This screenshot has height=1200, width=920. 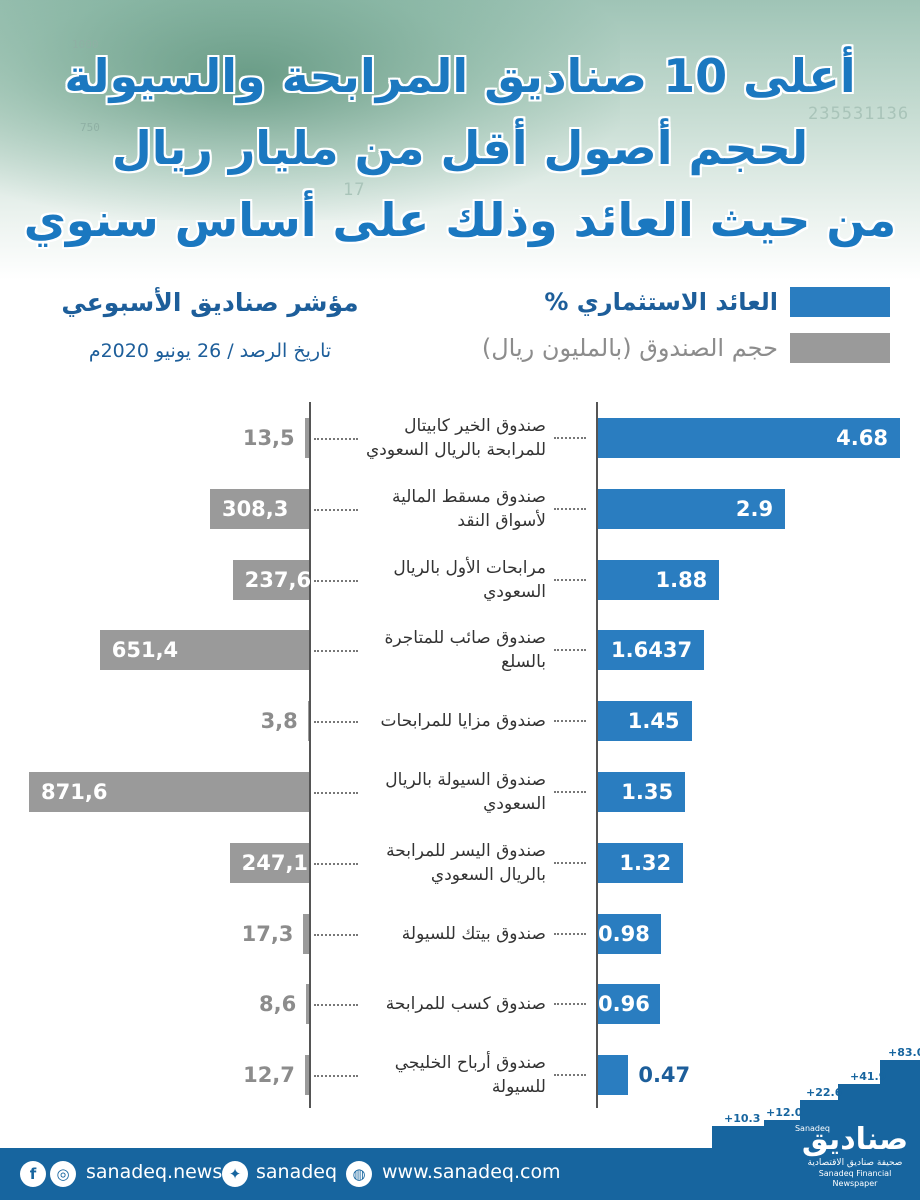 I want to click on fund-name: صندوق اليسر للمرابحة بالريال السعودي, so click(x=466, y=862).